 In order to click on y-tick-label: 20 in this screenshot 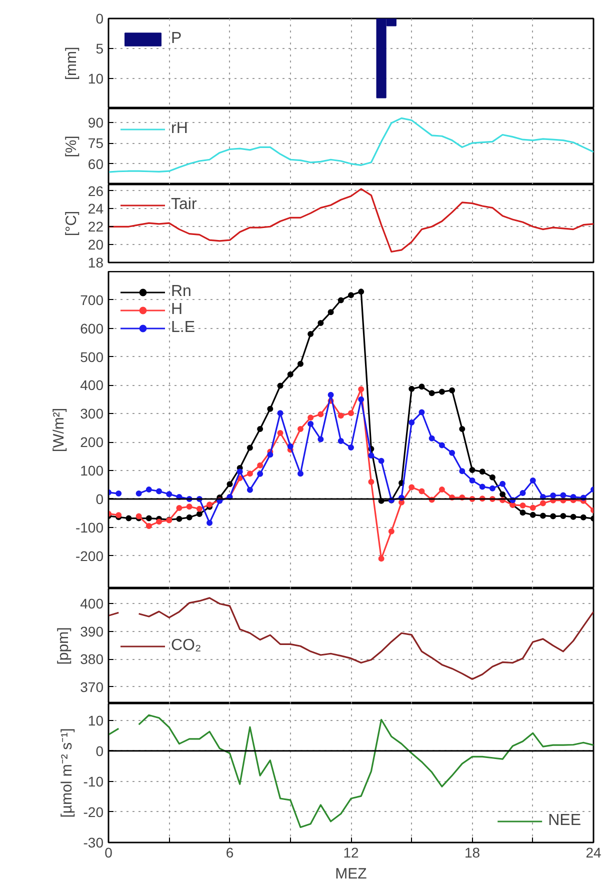, I will do `click(96, 244)`.